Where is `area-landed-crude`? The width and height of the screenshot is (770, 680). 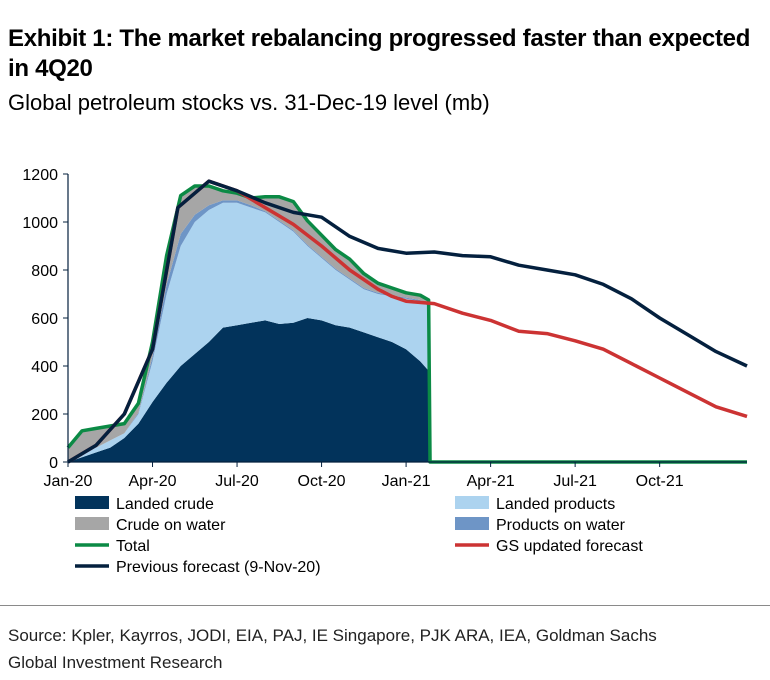
area-landed-crude is located at coordinates (248, 390).